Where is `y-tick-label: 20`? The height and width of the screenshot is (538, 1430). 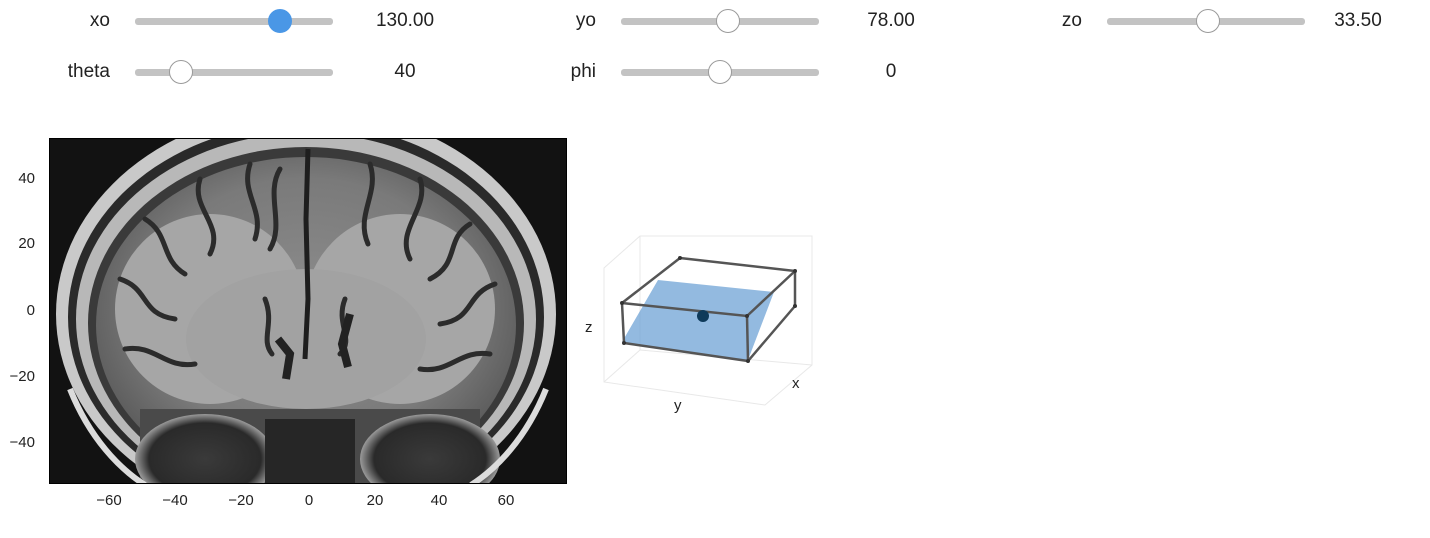
y-tick-label: 20 is located at coordinates (26, 243).